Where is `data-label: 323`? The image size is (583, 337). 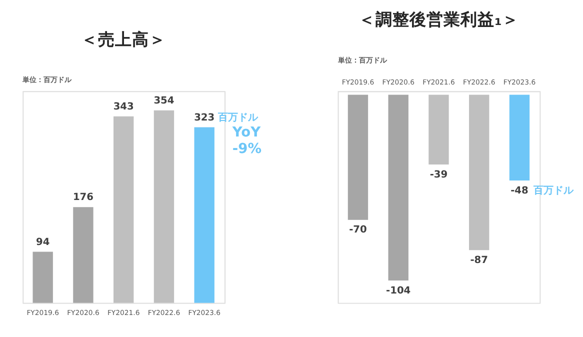
data-label: 323 is located at coordinates (204, 118).